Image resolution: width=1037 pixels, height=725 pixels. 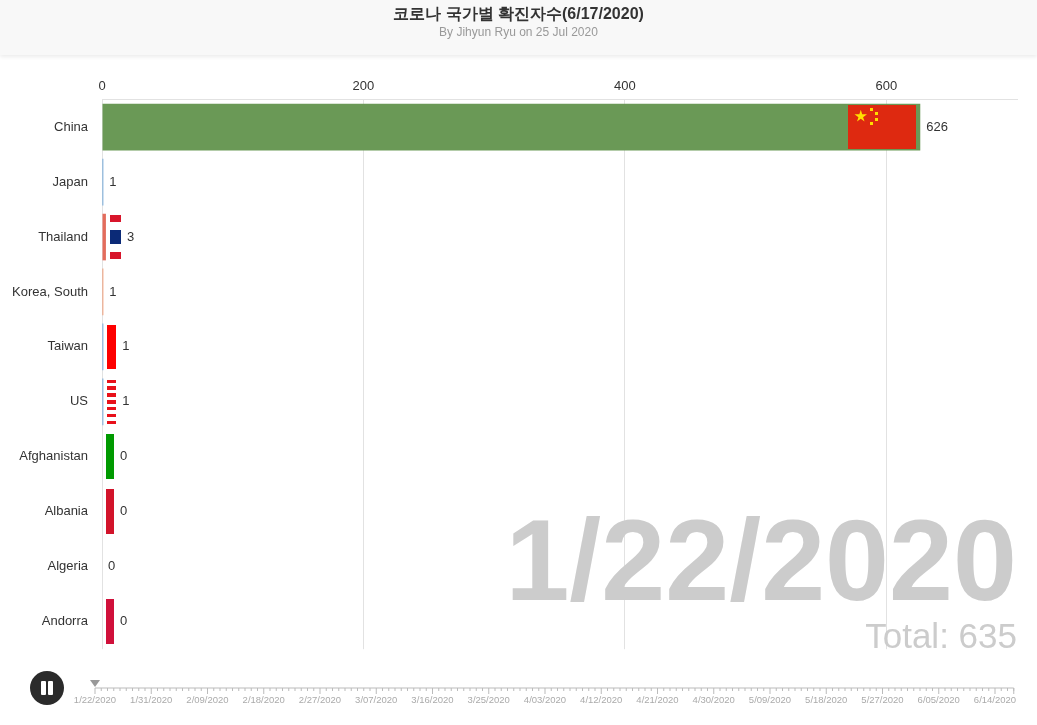 What do you see at coordinates (95, 700) in the screenshot?
I see `text: 1/22/2020` at bounding box center [95, 700].